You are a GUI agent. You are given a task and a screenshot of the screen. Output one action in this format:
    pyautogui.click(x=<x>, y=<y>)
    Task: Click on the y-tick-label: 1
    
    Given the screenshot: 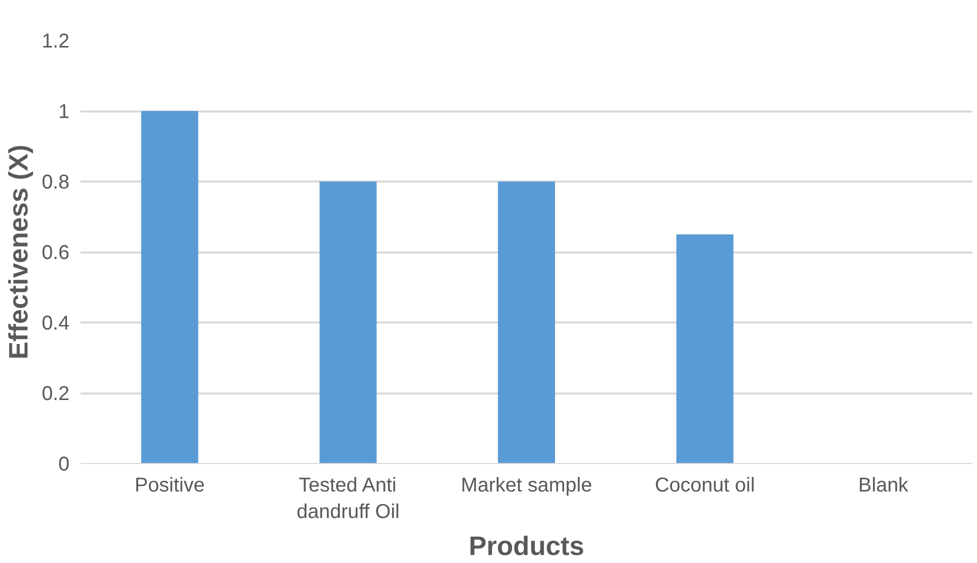 What is the action you would take?
    pyautogui.click(x=64, y=112)
    